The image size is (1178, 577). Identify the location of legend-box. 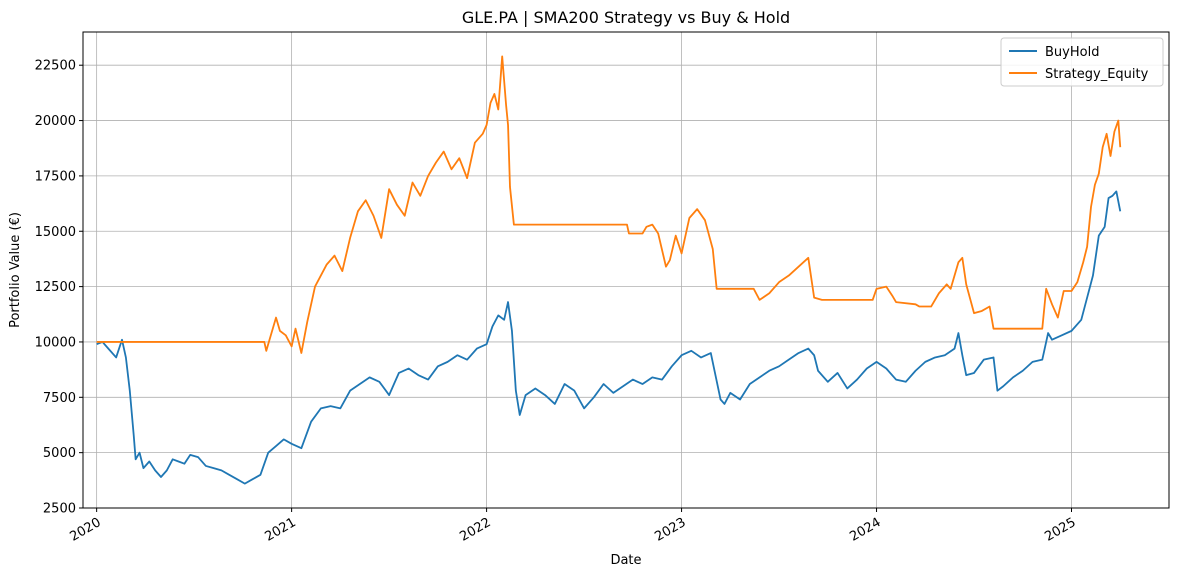
(1082, 62).